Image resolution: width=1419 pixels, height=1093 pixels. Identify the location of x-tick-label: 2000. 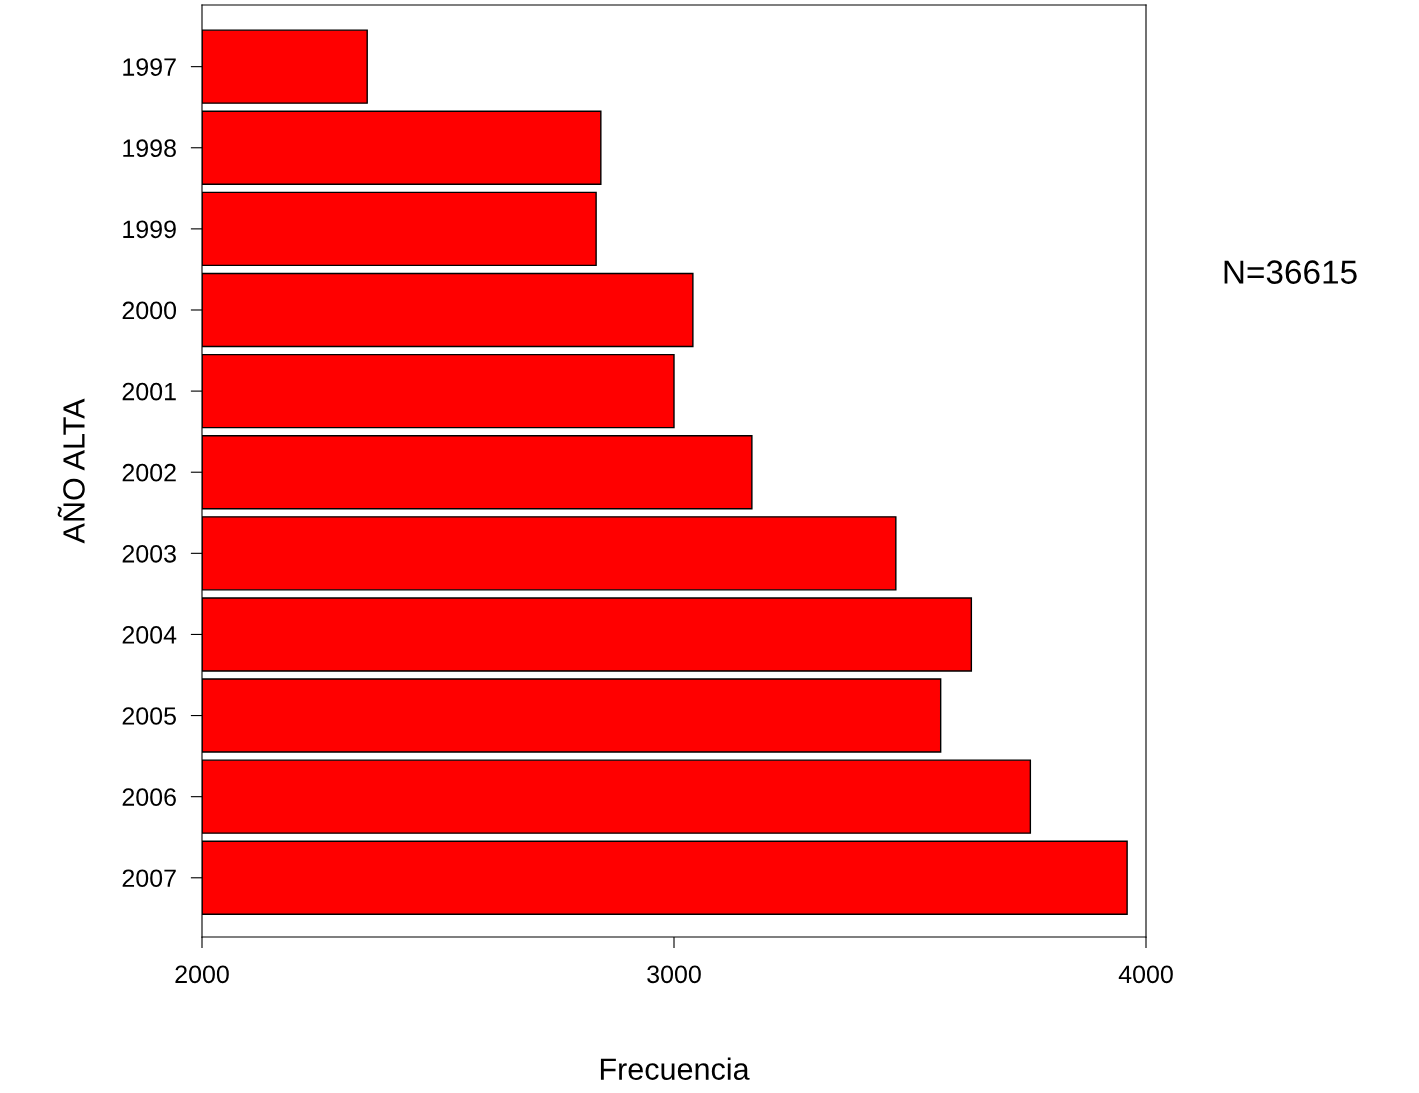
(202, 974).